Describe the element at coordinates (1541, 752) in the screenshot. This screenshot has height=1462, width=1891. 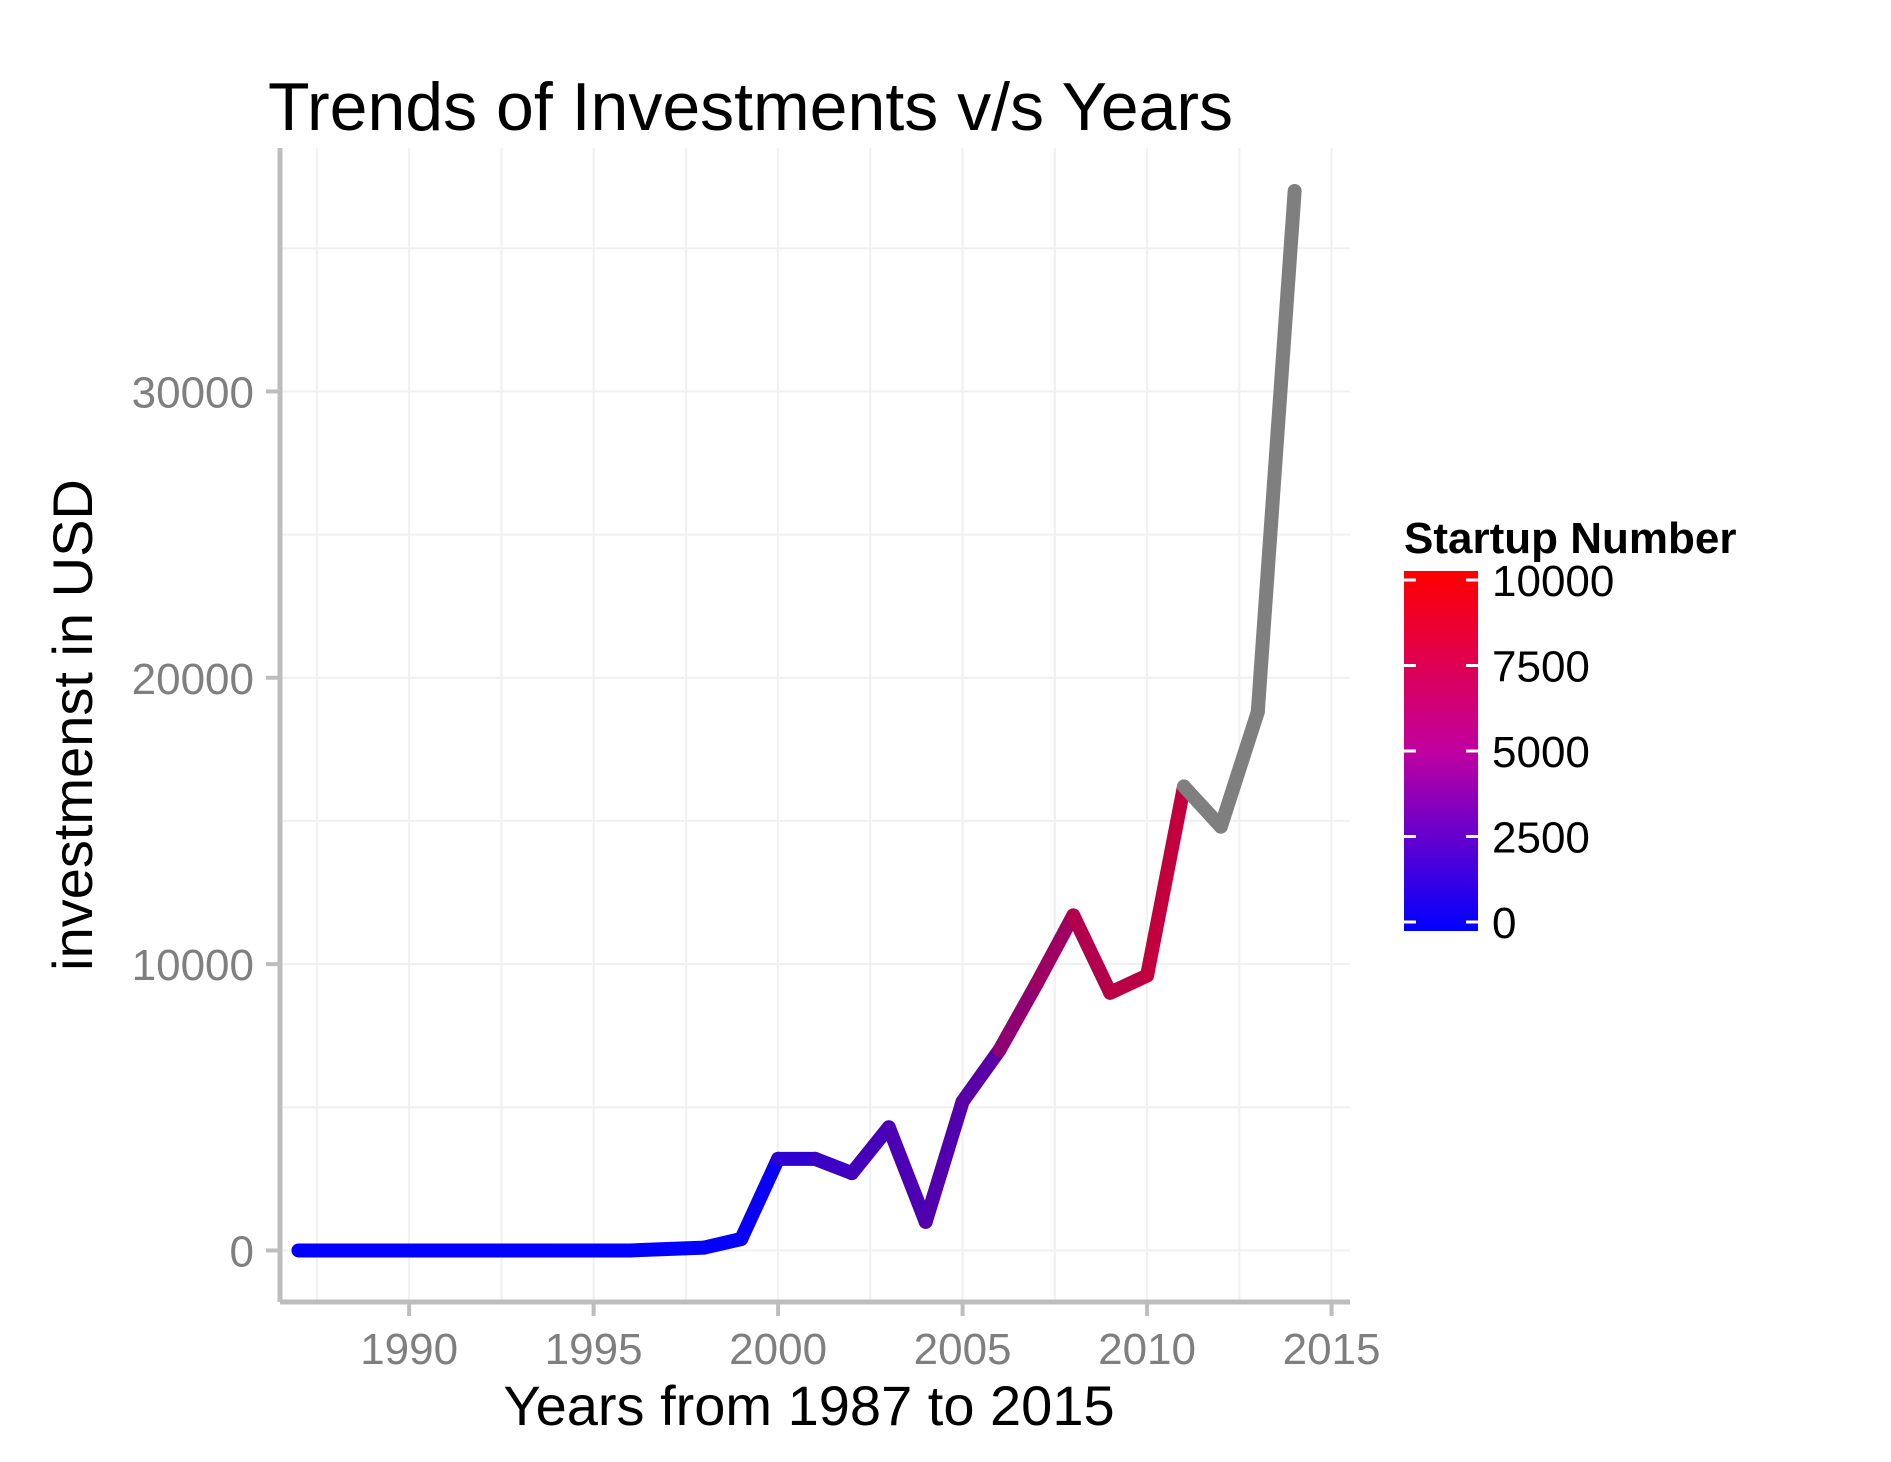
I see `legend-tick-label: 5000` at that location.